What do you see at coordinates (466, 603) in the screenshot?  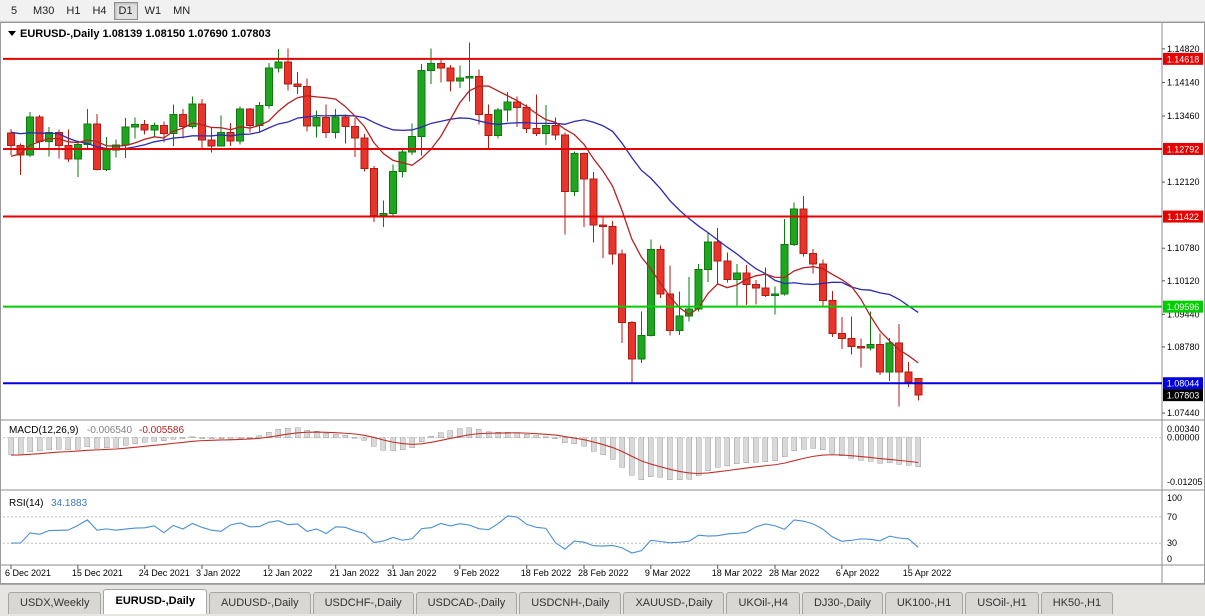 I see `chart-tab-usdcad-daily: USDCAD-,Daily` at bounding box center [466, 603].